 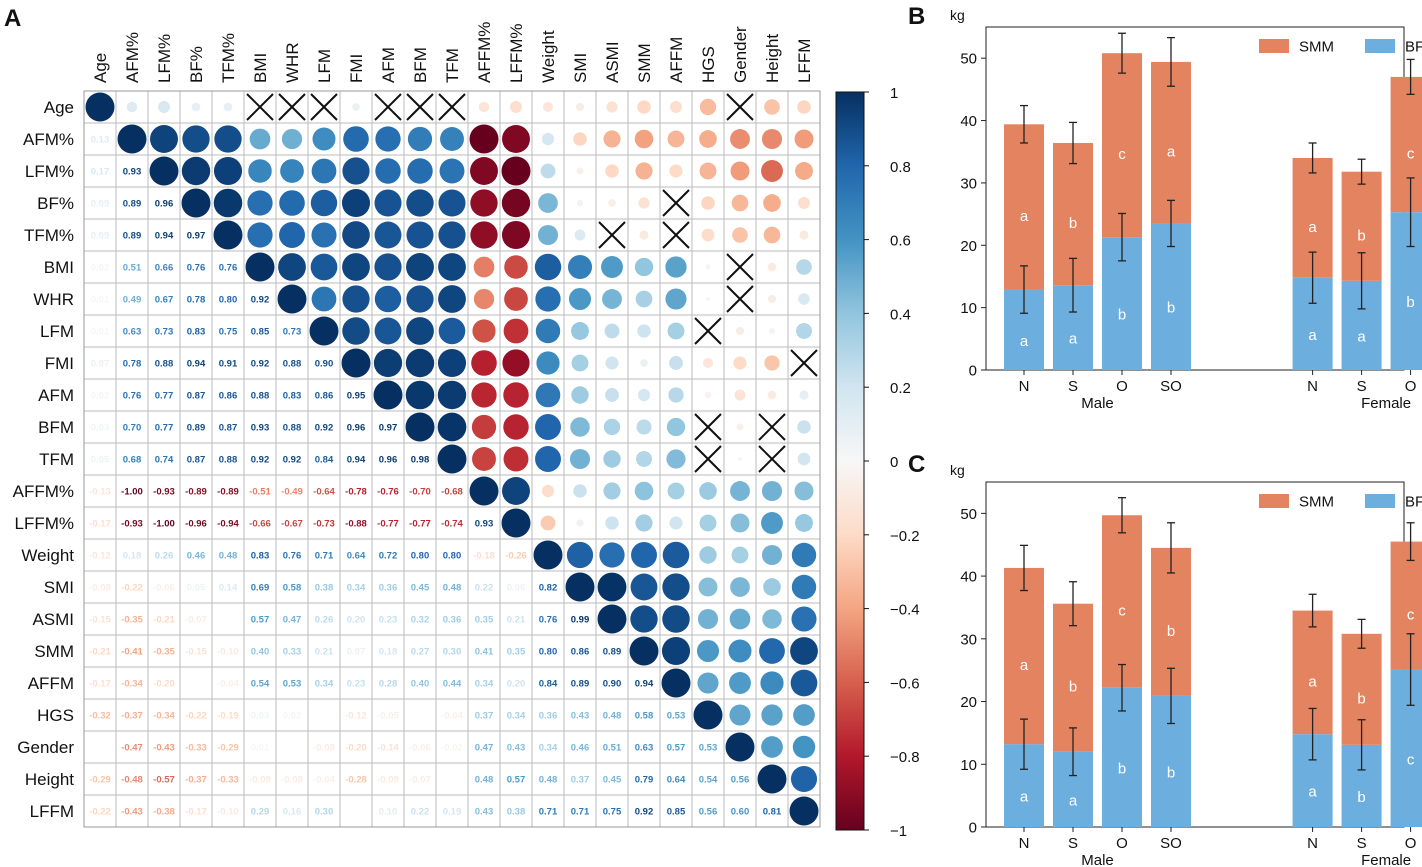 What do you see at coordinates (260, 524) in the screenshot?
I see `correlation-label: -0.66` at bounding box center [260, 524].